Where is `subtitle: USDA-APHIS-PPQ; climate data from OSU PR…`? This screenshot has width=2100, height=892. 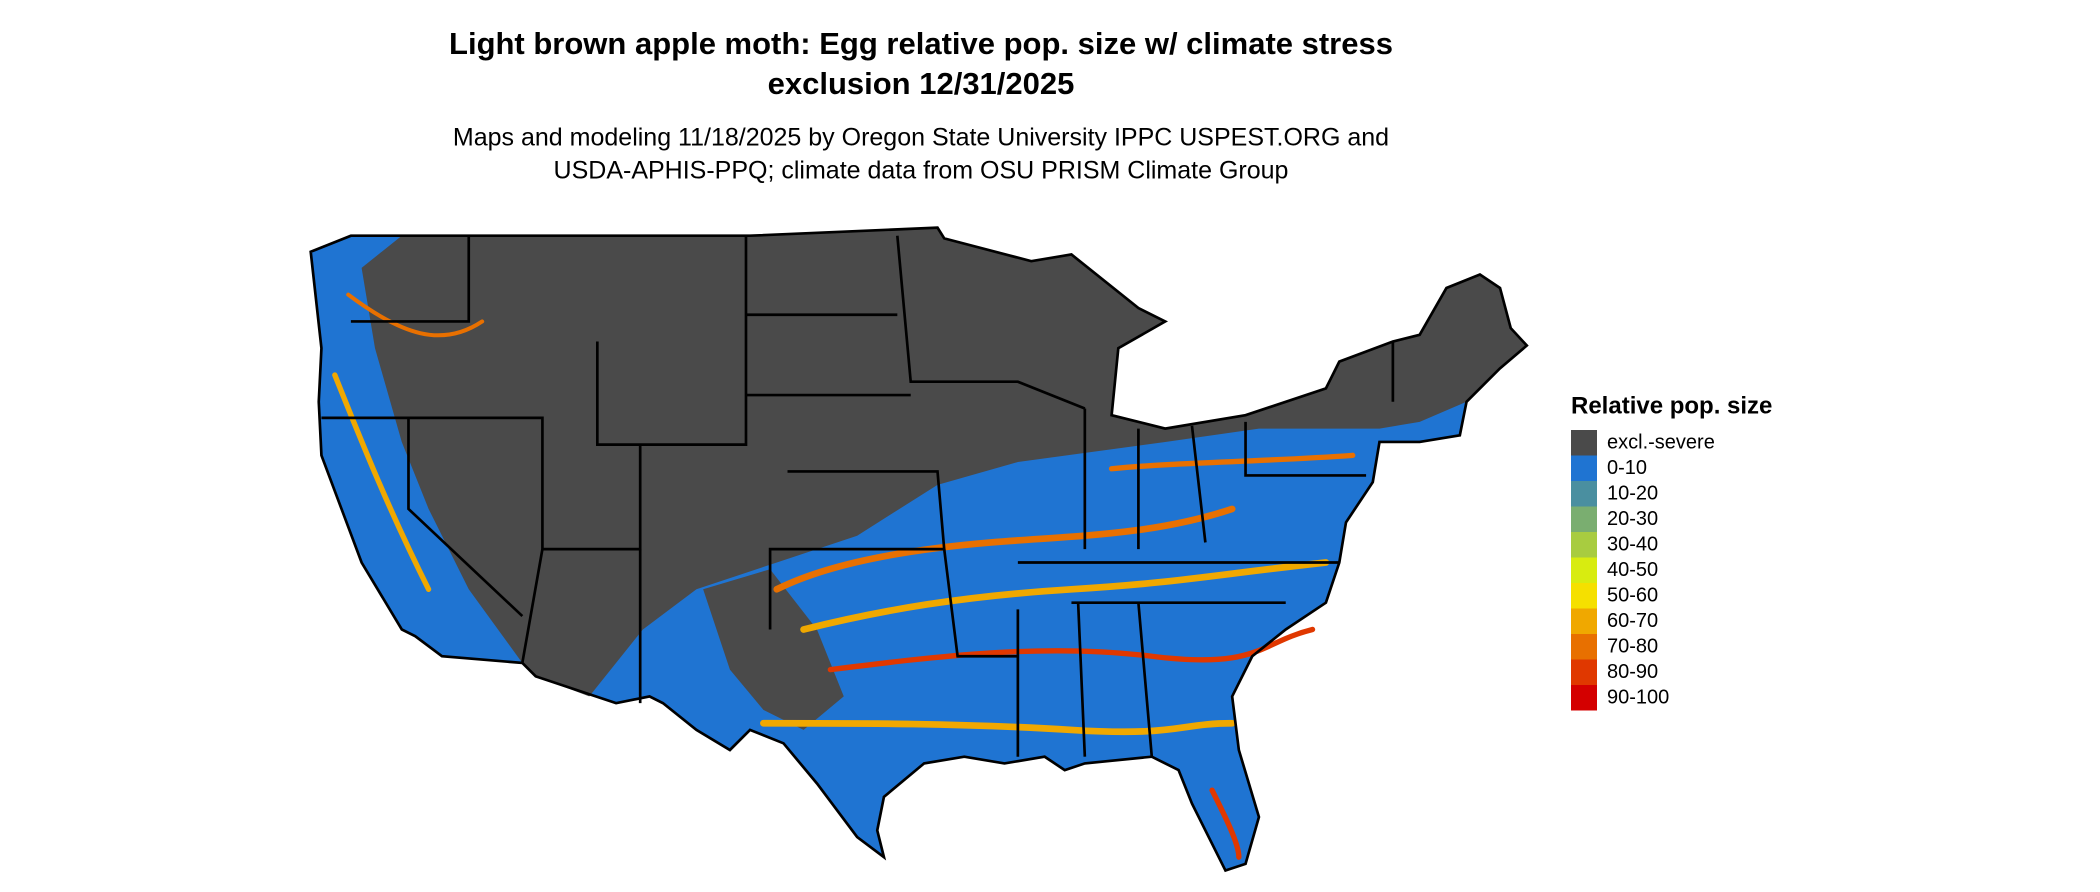 subtitle: USDA-APHIS-PPQ; climate data from OSU PR… is located at coordinates (921, 171).